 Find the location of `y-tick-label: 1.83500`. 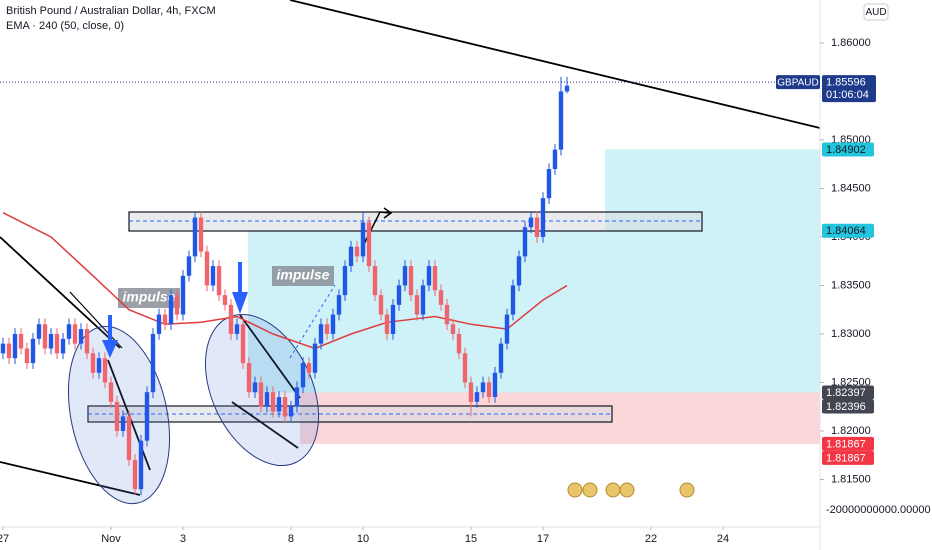

y-tick-label: 1.83500 is located at coordinates (851, 285).